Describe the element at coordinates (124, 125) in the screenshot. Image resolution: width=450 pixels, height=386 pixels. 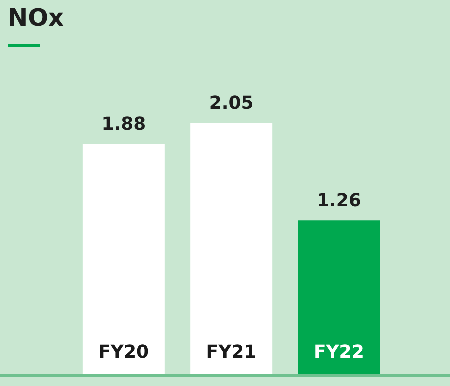
I see `data-label: 1.88` at that location.